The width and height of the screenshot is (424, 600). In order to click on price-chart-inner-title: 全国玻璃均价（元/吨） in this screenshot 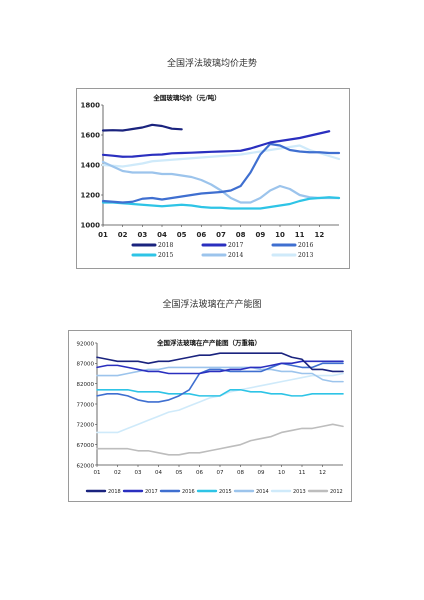, I will do `click(186, 97)`.